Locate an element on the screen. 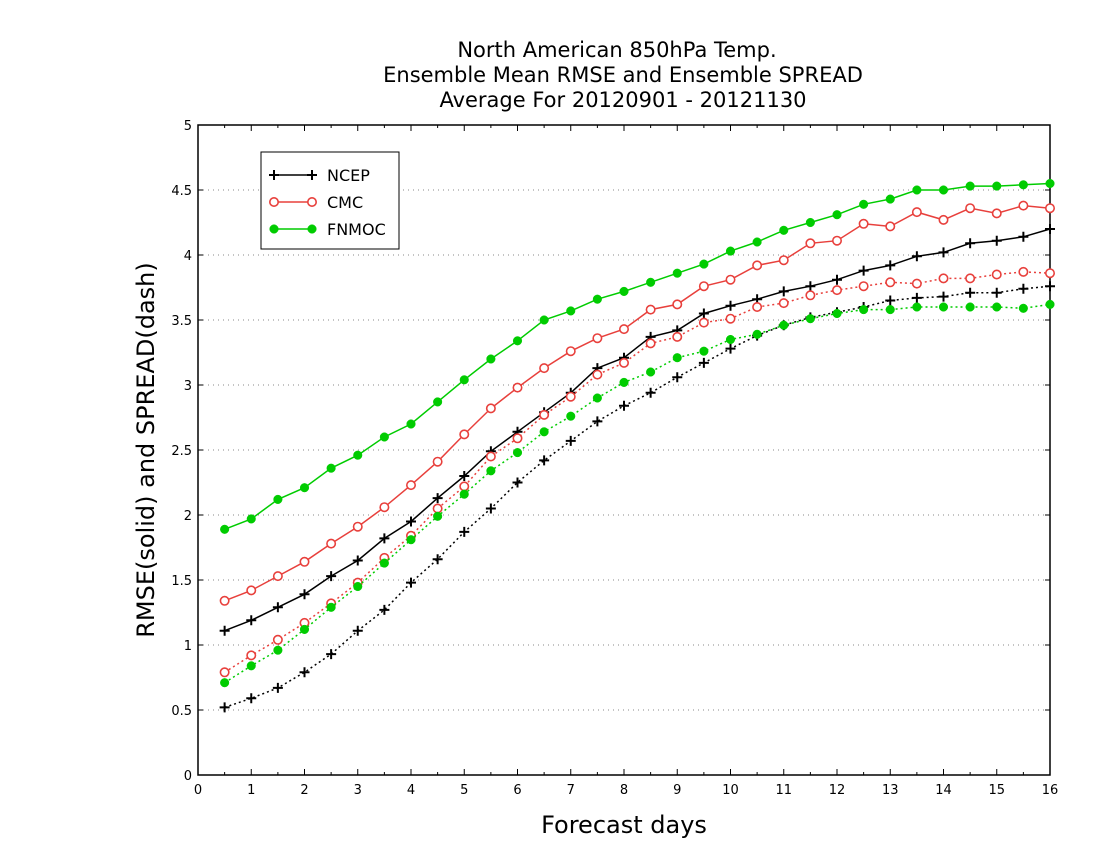 This screenshot has height=850, width=1100. x-tick-label: 16 is located at coordinates (1050, 790).